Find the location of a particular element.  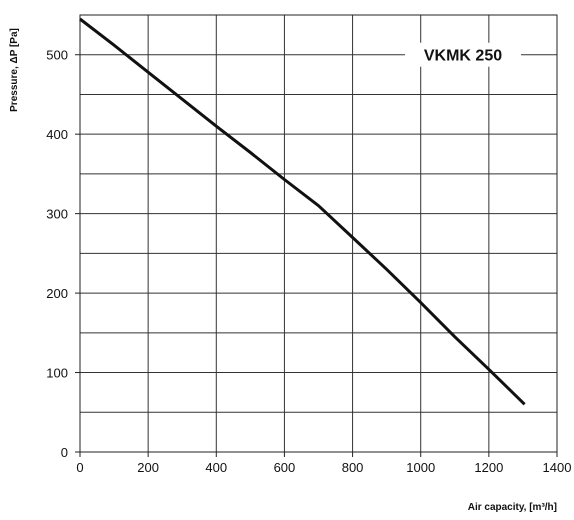

y-tick-label: 300 is located at coordinates (57, 214).